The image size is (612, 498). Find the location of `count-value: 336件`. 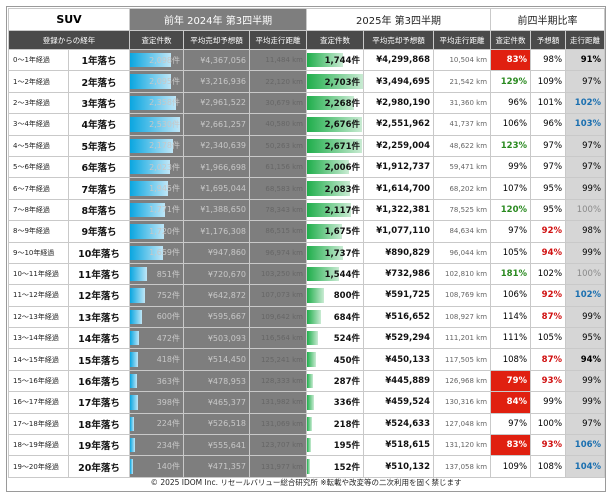

count-value: 336件 is located at coordinates (346, 403).